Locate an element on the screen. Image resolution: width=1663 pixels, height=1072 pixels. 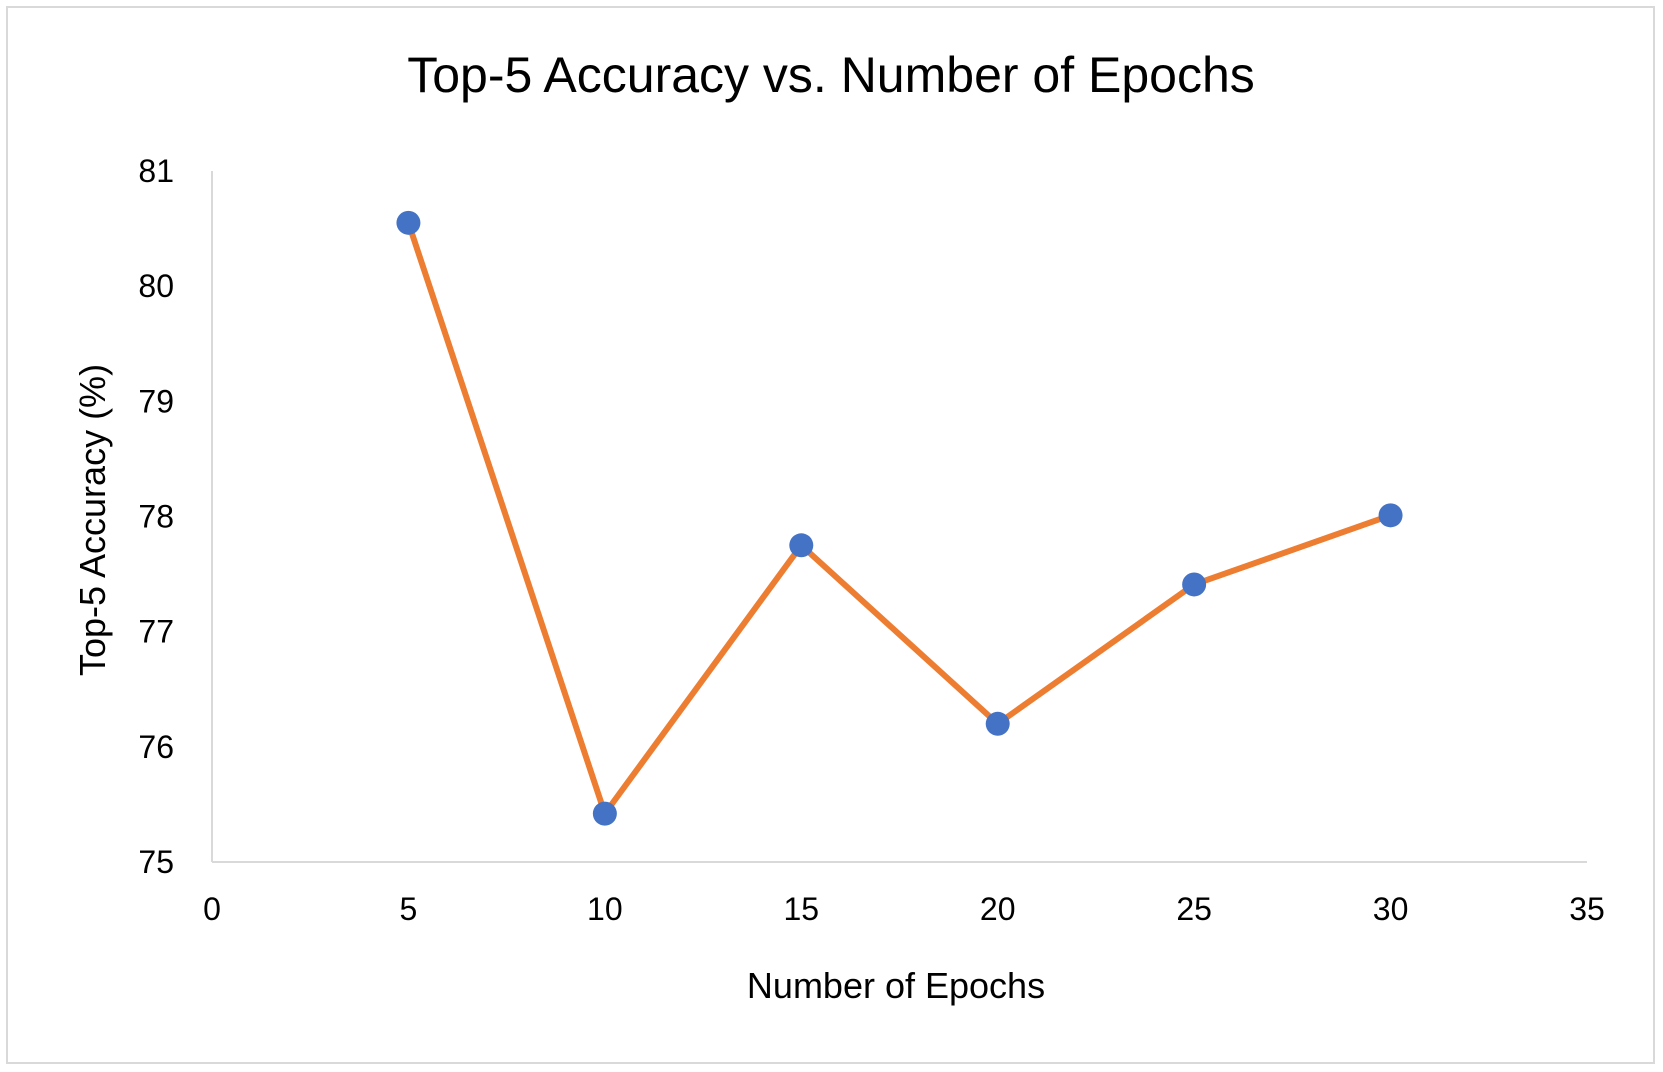
x-tick-labels: 0 5 10 15 20 25 30 35 is located at coordinates (904, 909).